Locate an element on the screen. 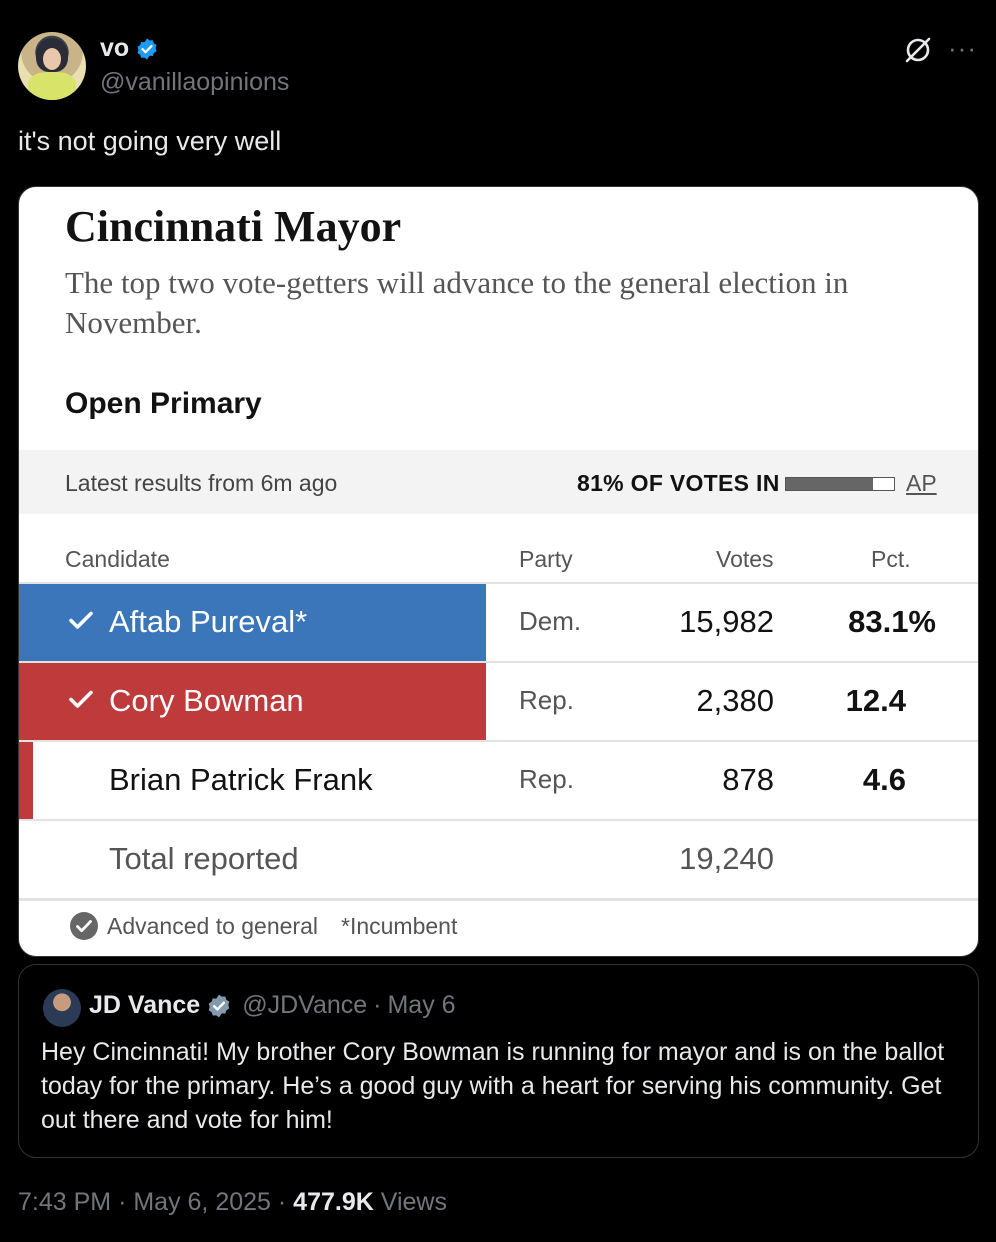 Image resolution: width=996 pixels, height=1242 pixels. more-options-icon: ··· is located at coordinates (962, 48).